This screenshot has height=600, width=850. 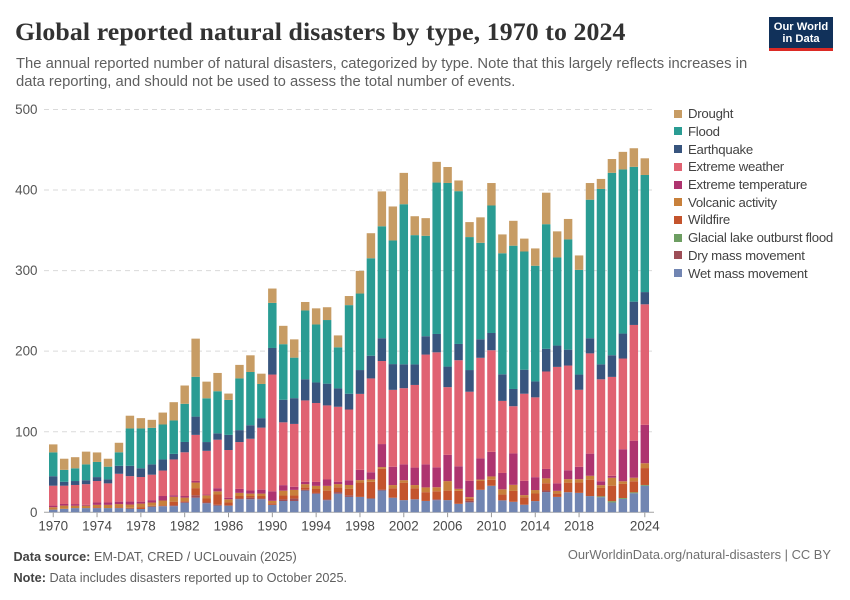 I want to click on svg-text: 1970, so click(x=53, y=525).